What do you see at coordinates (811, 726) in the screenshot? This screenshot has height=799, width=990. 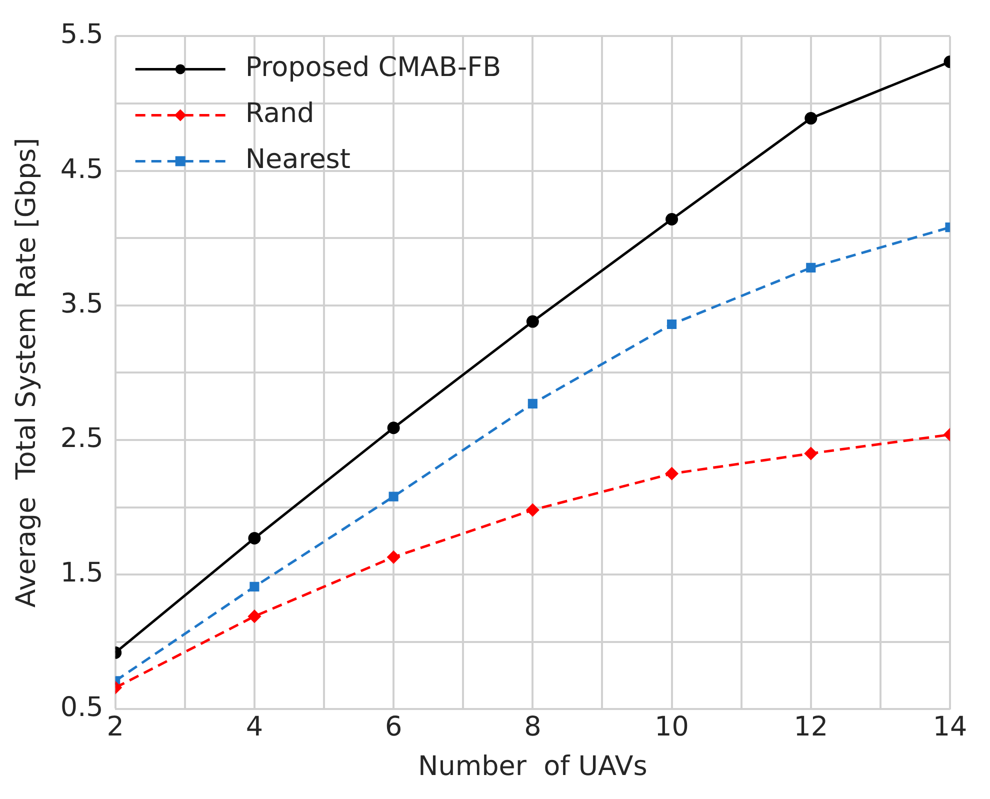 I see `x-tick-label: 12` at bounding box center [811, 726].